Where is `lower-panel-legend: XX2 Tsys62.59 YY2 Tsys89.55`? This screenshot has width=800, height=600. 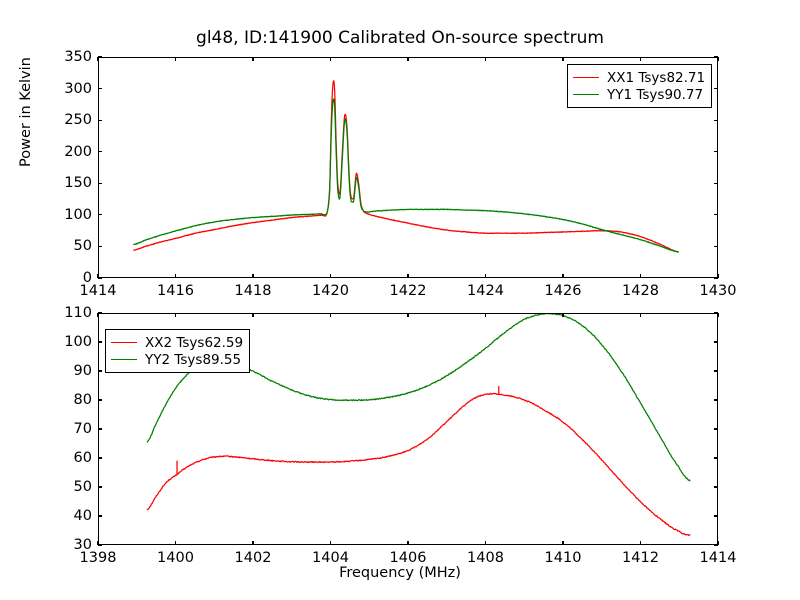
lower-panel-legend: XX2 Tsys62.59 YY2 Tsys89.55 is located at coordinates (178, 351).